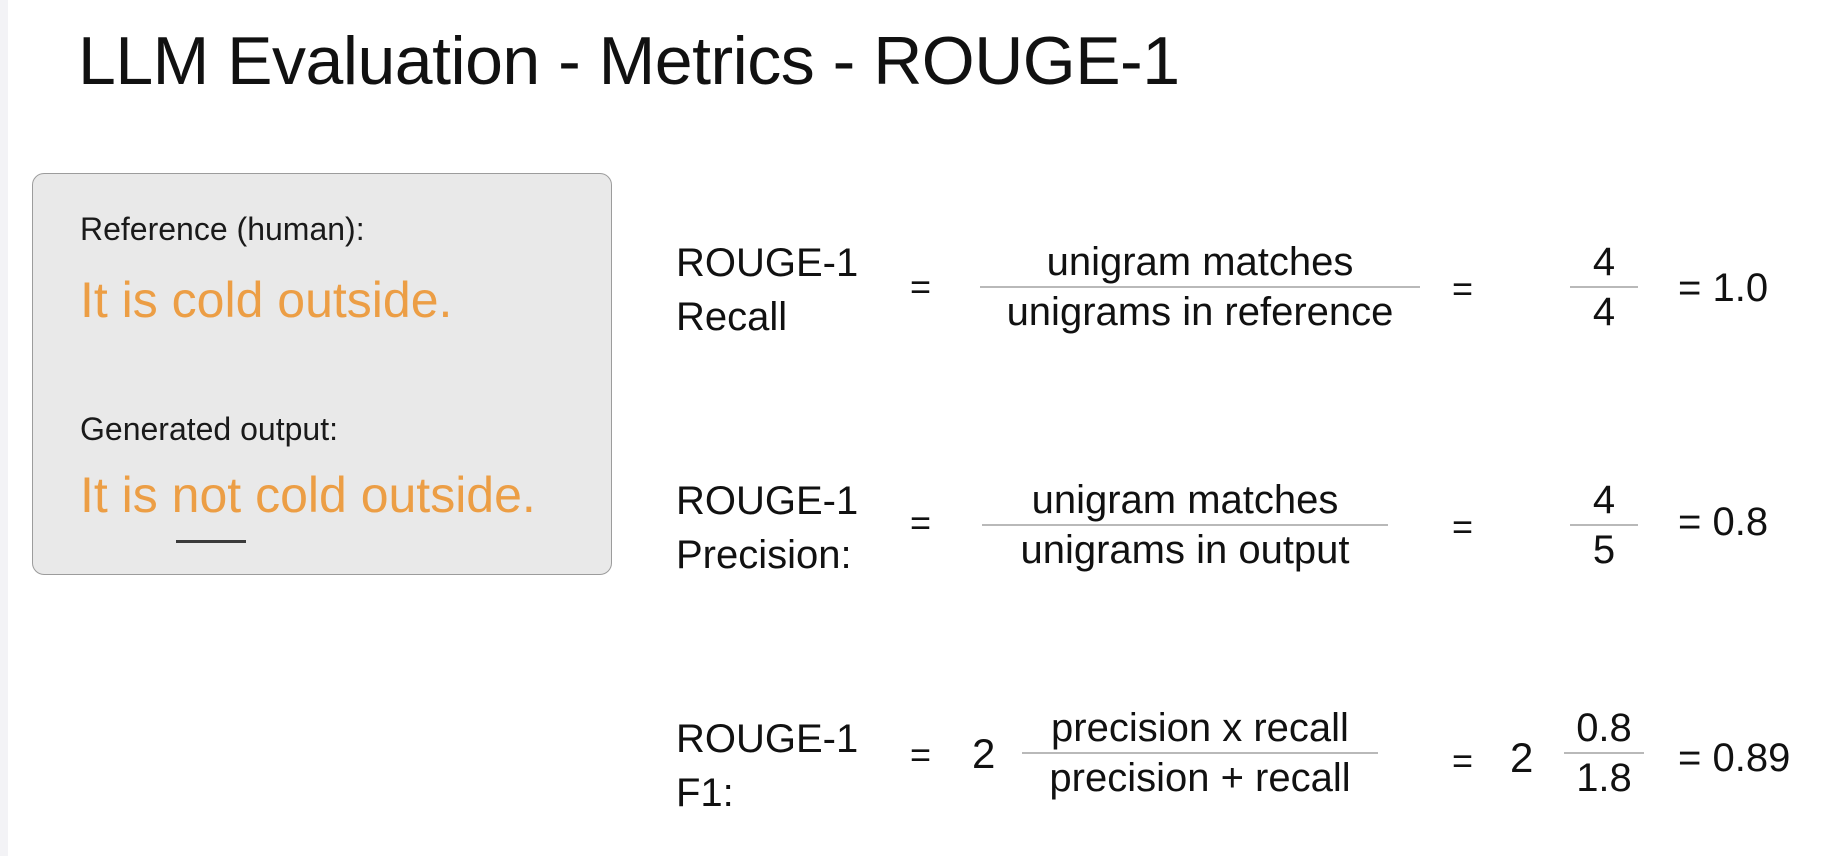  Describe the element at coordinates (767, 528) in the screenshot. I see `metric-name-precision: ROUGE-1 Precision:` at that location.